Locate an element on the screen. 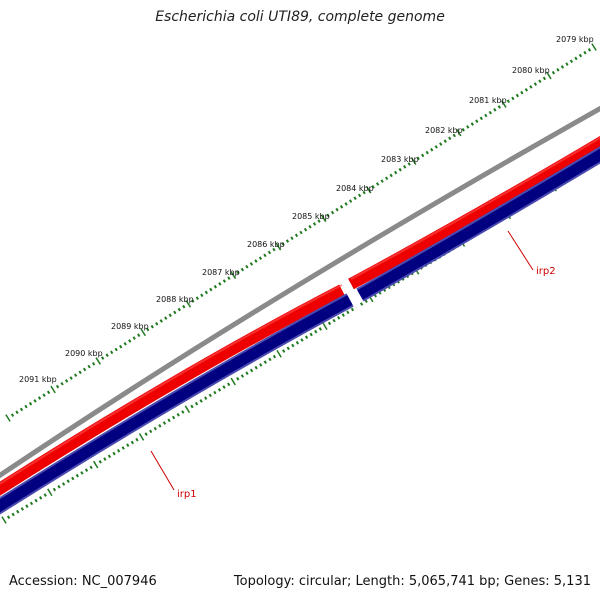 This screenshot has height=600, width=600. gene-label-irp1: irp1 is located at coordinates (187, 494).